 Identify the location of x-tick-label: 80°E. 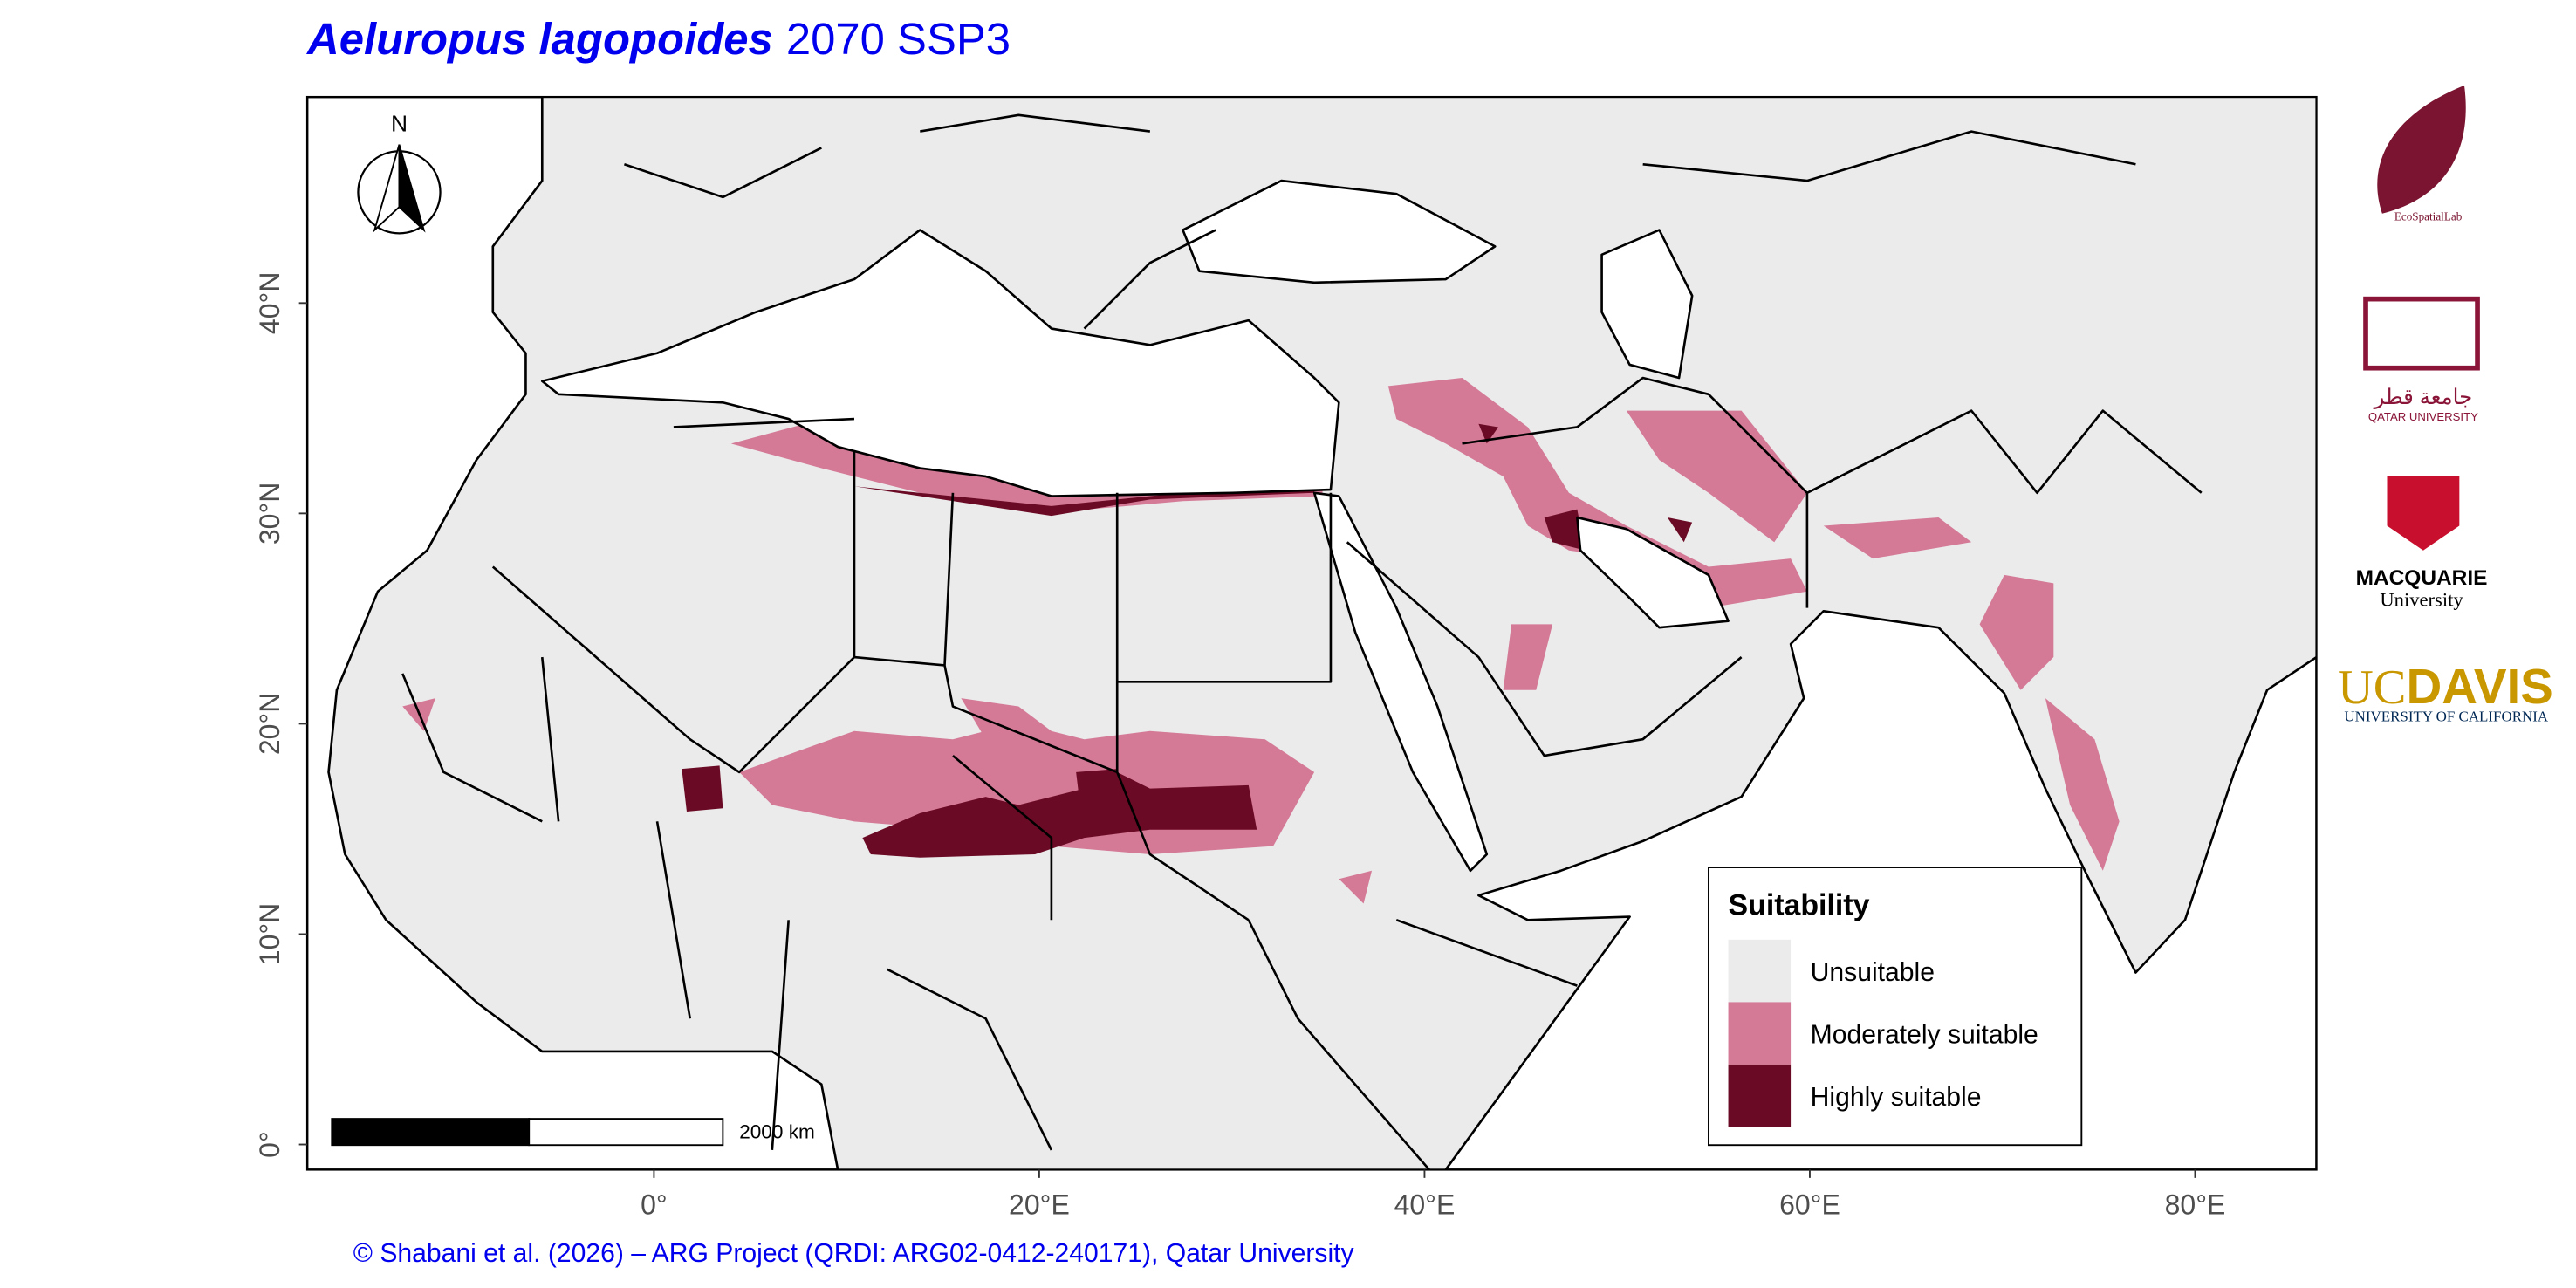
(2196, 1204).